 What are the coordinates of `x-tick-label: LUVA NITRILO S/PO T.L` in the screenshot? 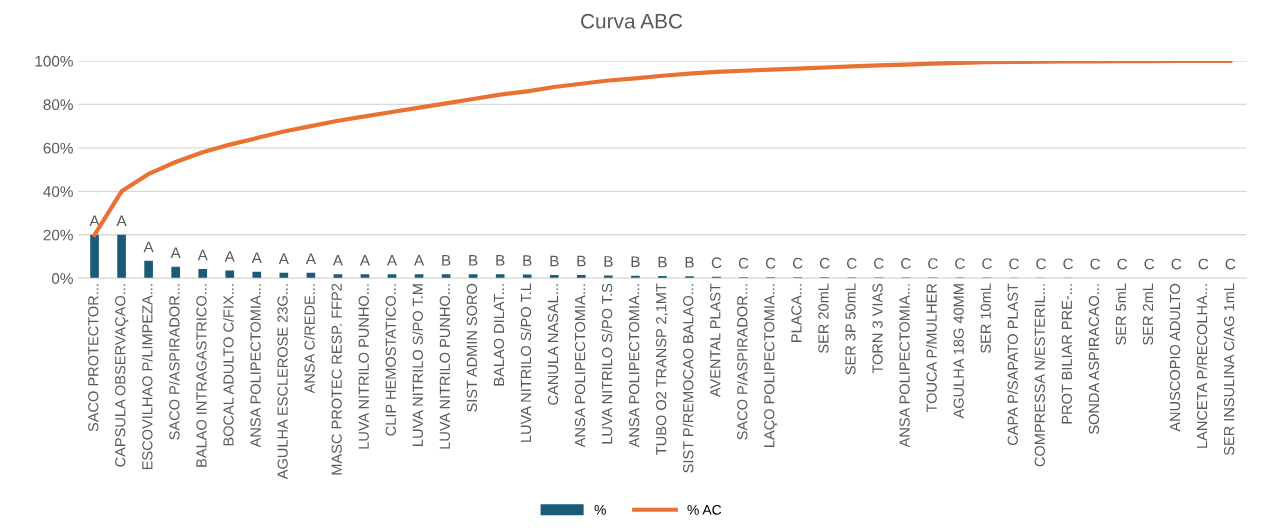 It's located at (526, 362).